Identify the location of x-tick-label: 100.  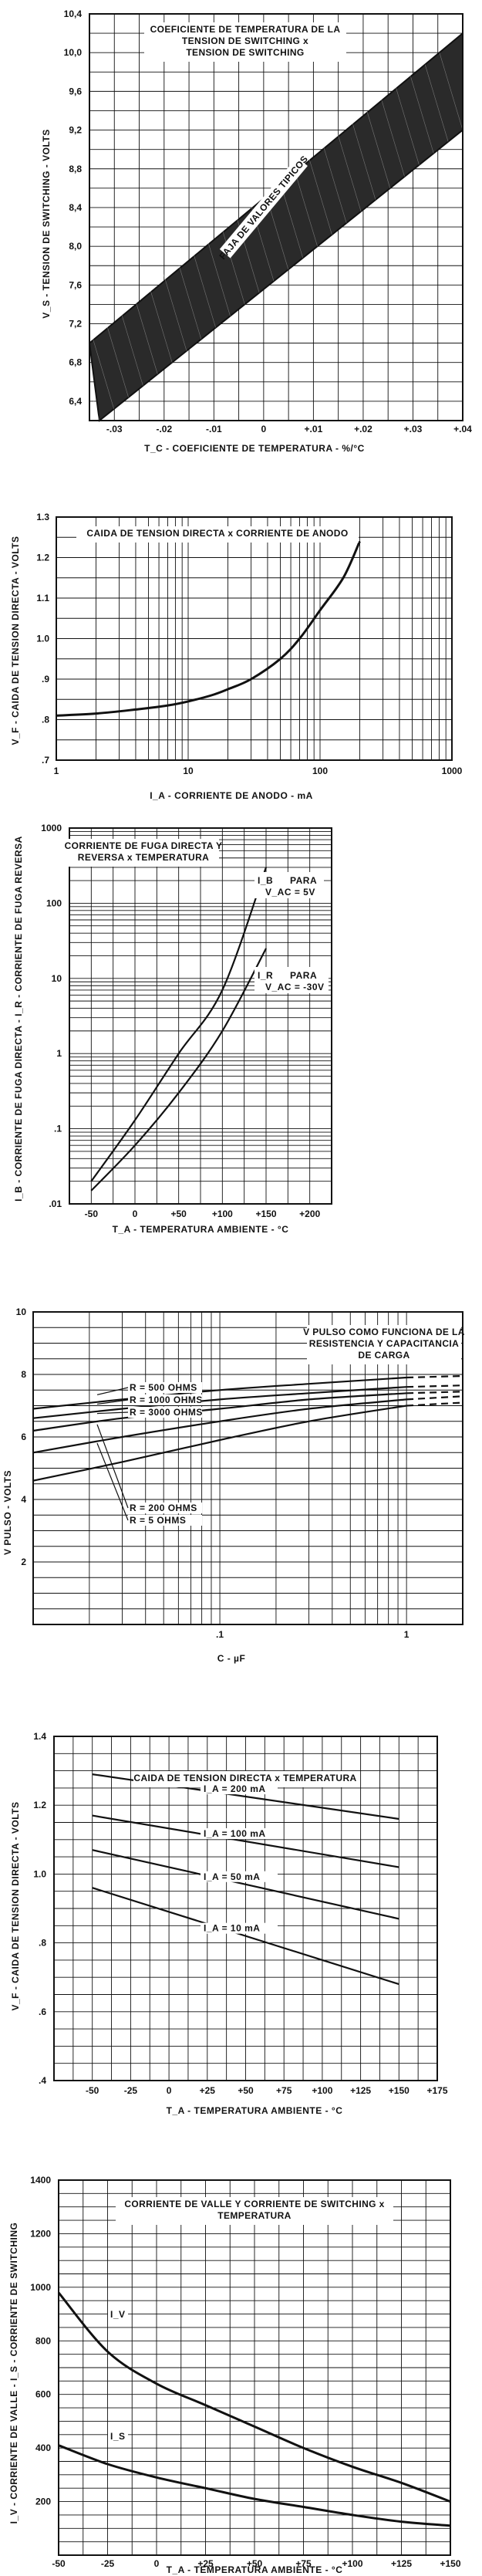
(320, 771).